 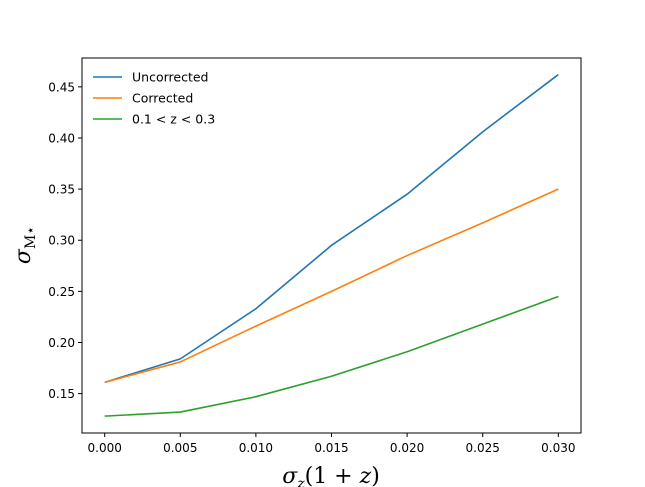 I want to click on y-tick-label: 0.25, so click(x=61, y=292).